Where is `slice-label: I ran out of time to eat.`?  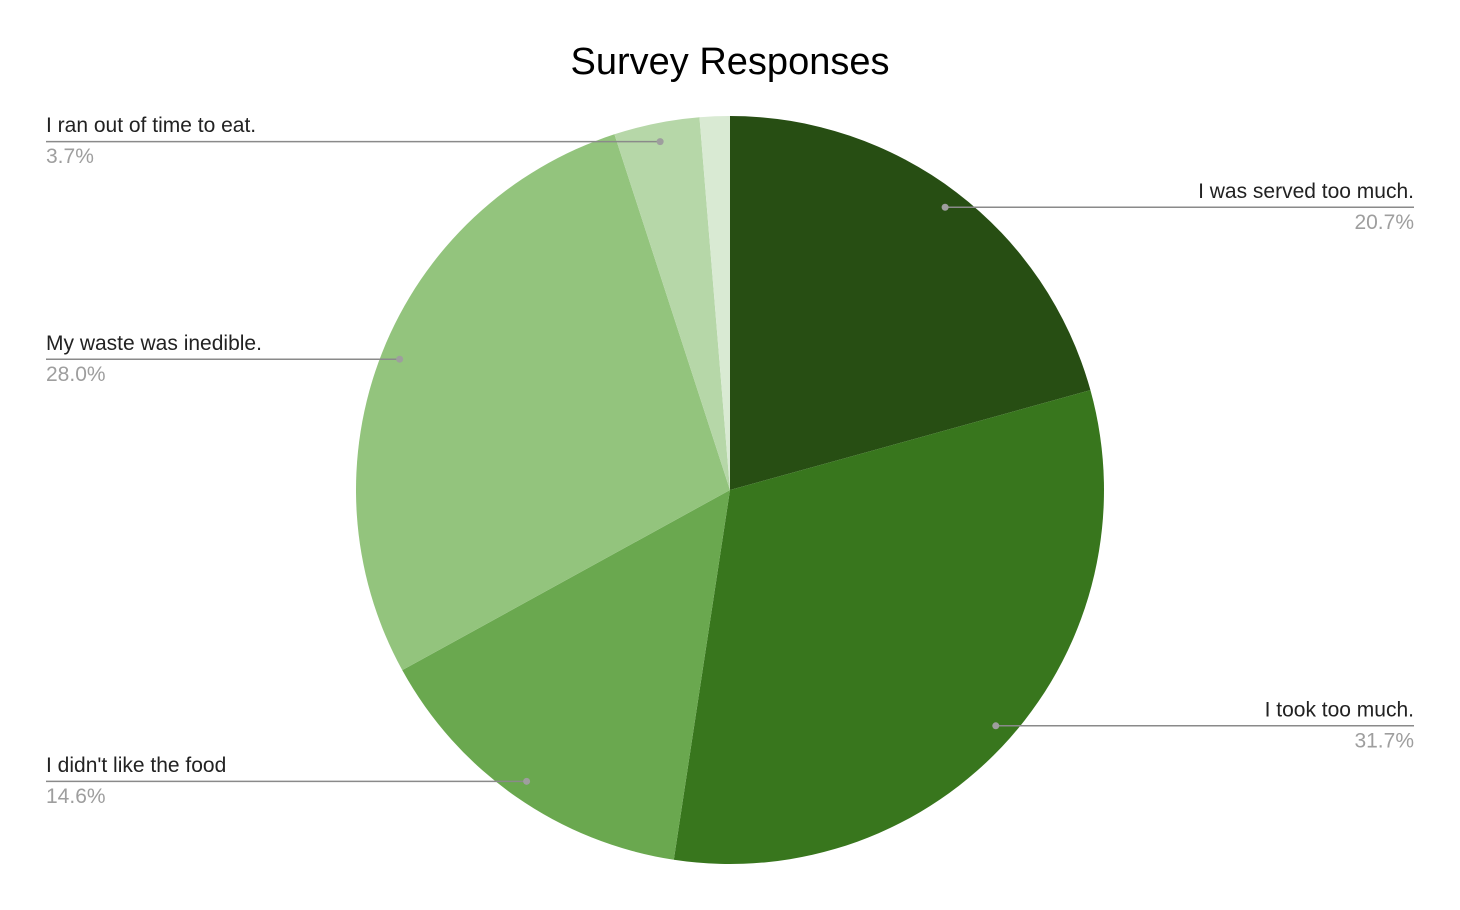
slice-label: I ran out of time to eat. is located at coordinates (151, 125).